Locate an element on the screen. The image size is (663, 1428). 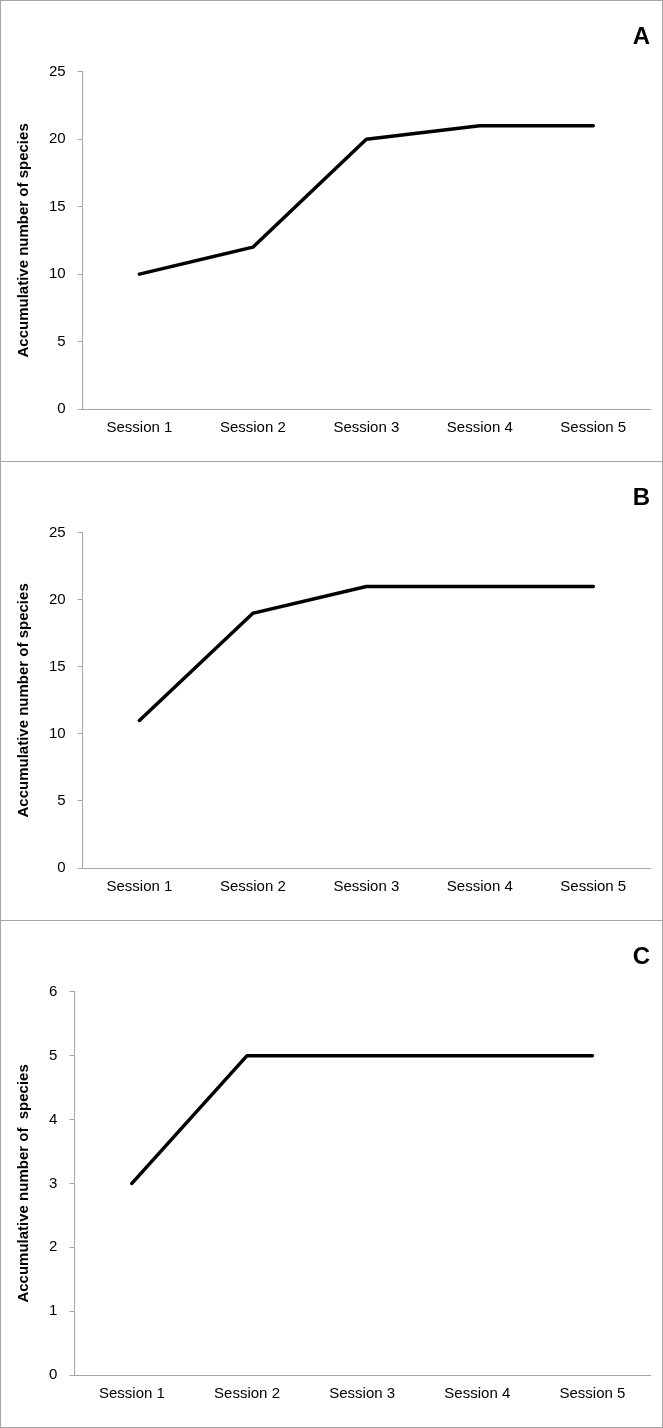
y-tick-label: 1 is located at coordinates (53, 1310).